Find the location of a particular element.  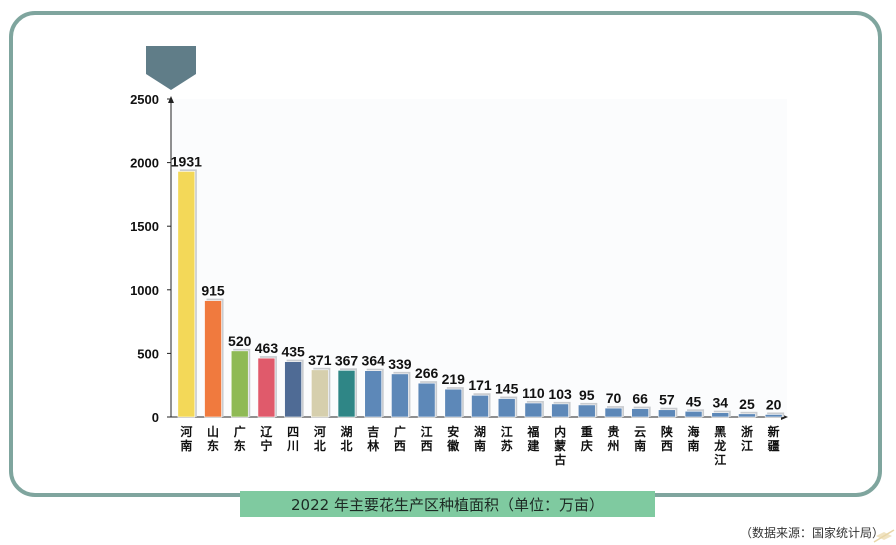

category-label: 江苏 is located at coordinates (507, 438).